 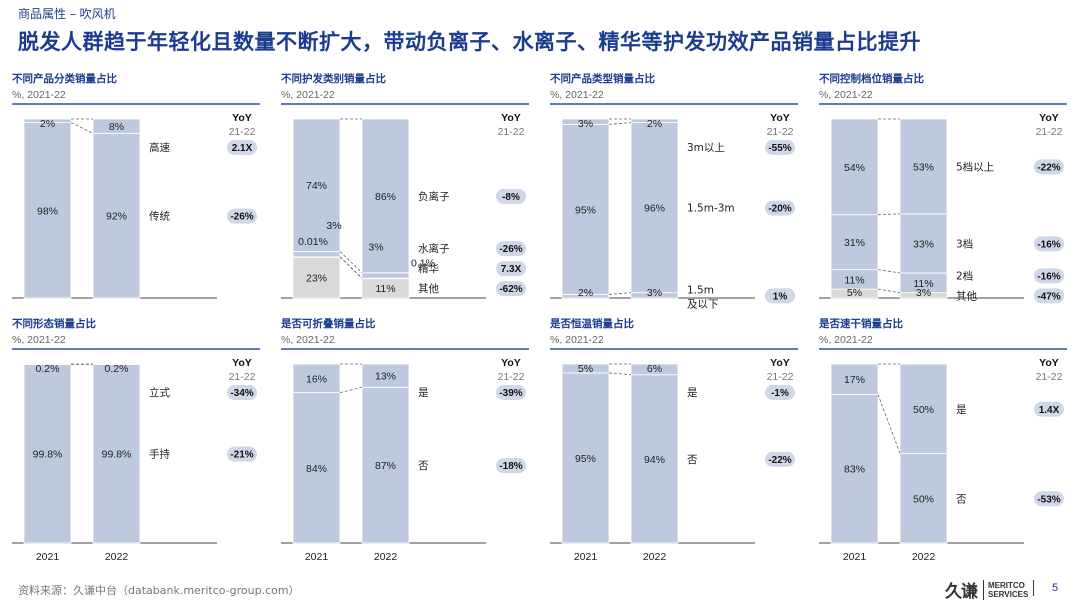 I want to click on data-label: 99.8%, so click(x=117, y=455).